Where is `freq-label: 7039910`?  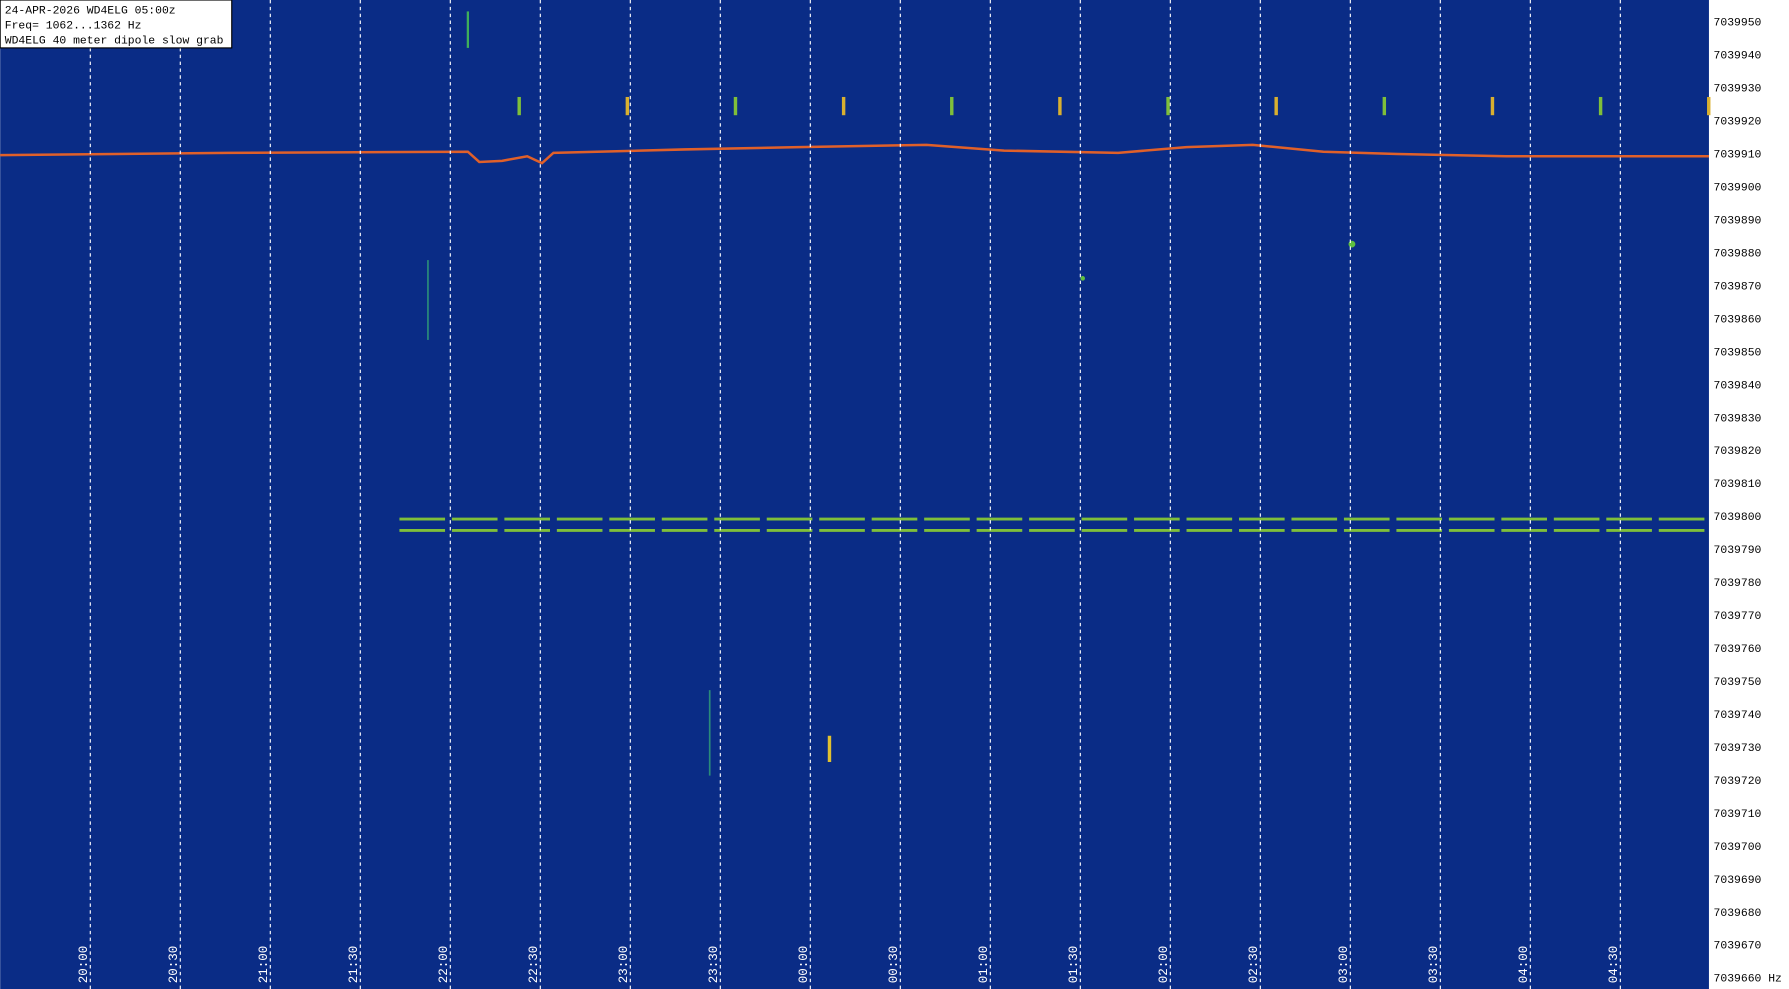 freq-label: 7039910 is located at coordinates (1738, 156).